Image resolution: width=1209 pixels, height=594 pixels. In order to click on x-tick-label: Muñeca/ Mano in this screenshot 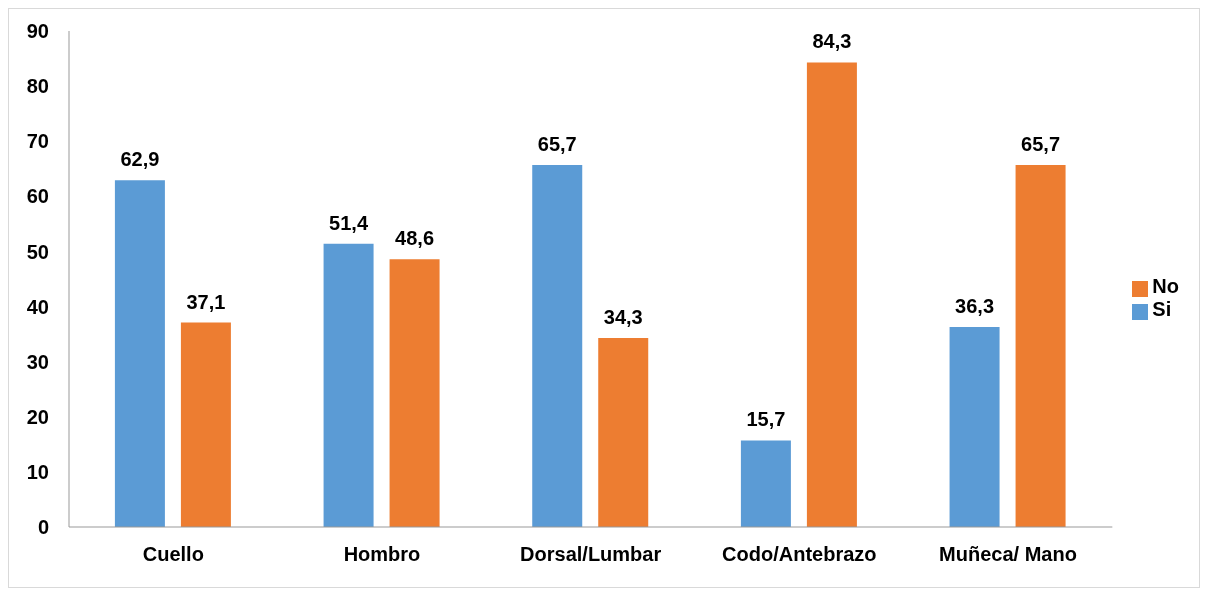, I will do `click(1008, 554)`.